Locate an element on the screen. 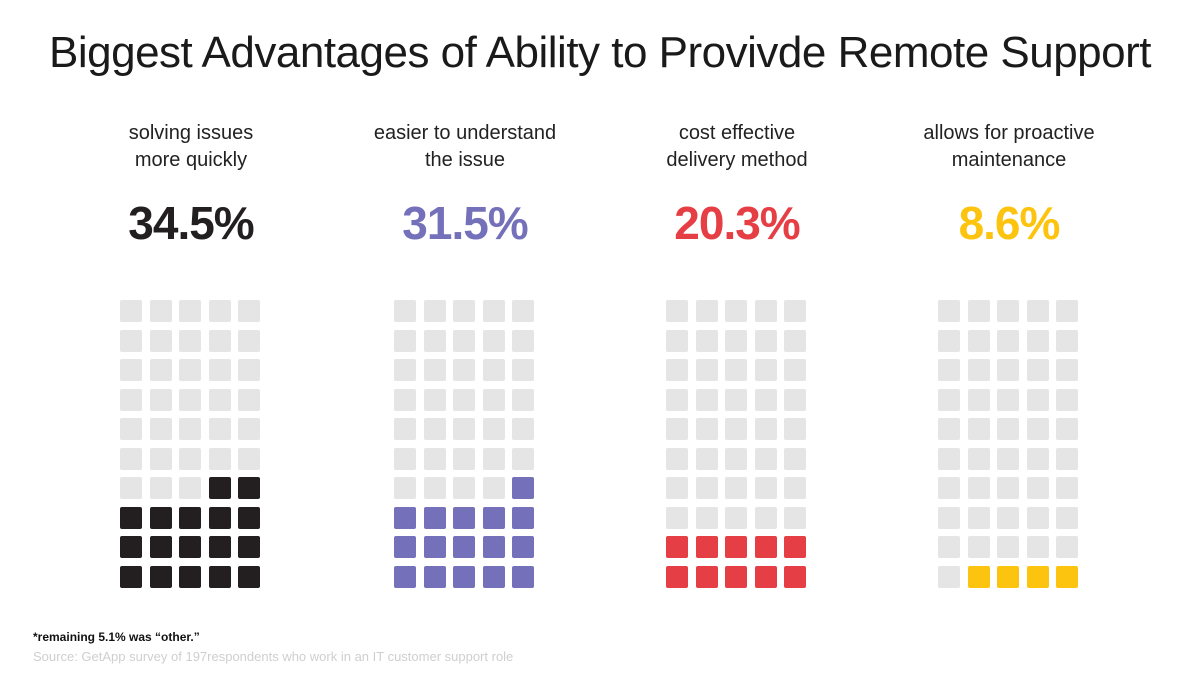 This screenshot has height=675, width=1200. advantage-label-line1: easier to understand is located at coordinates (465, 133).